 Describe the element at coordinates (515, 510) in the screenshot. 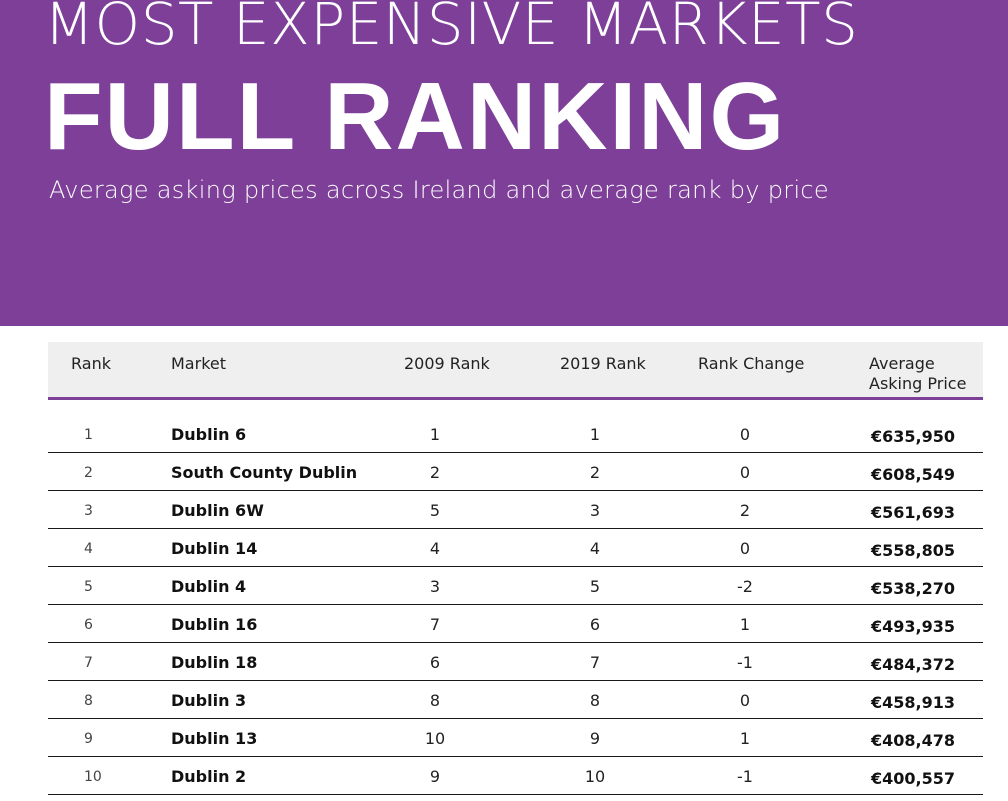

I see `table-row: 3 Dublin 6W 5 3 2 €561,693` at that location.